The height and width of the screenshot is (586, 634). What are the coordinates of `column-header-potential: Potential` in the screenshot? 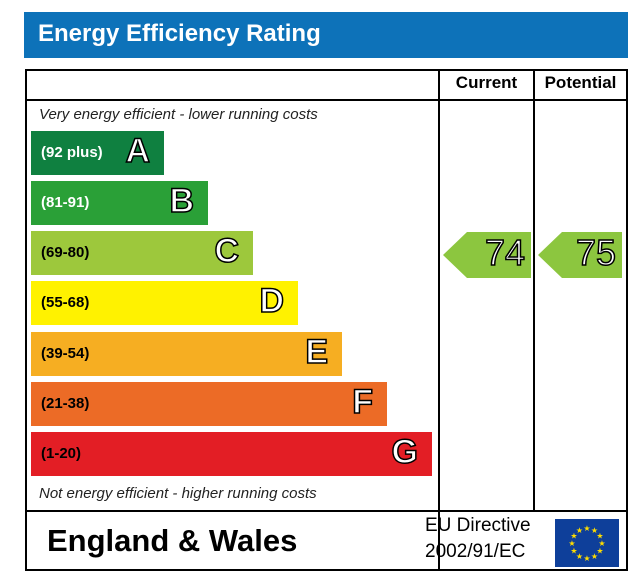 It's located at (580, 82).